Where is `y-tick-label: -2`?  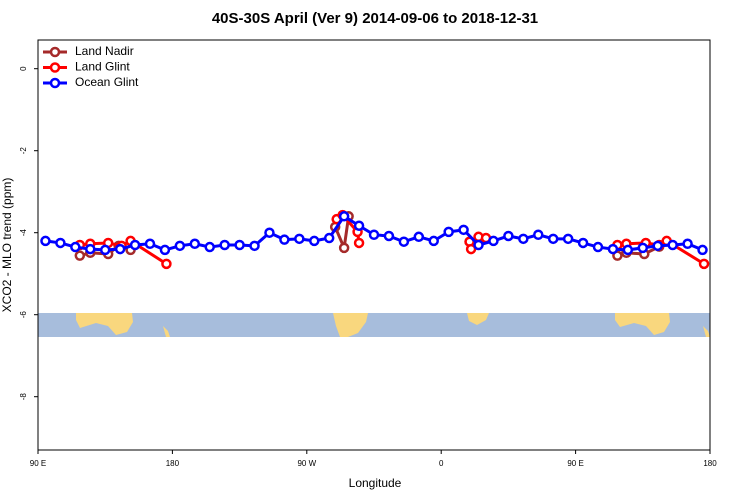 y-tick-label: -2 is located at coordinates (23, 151).